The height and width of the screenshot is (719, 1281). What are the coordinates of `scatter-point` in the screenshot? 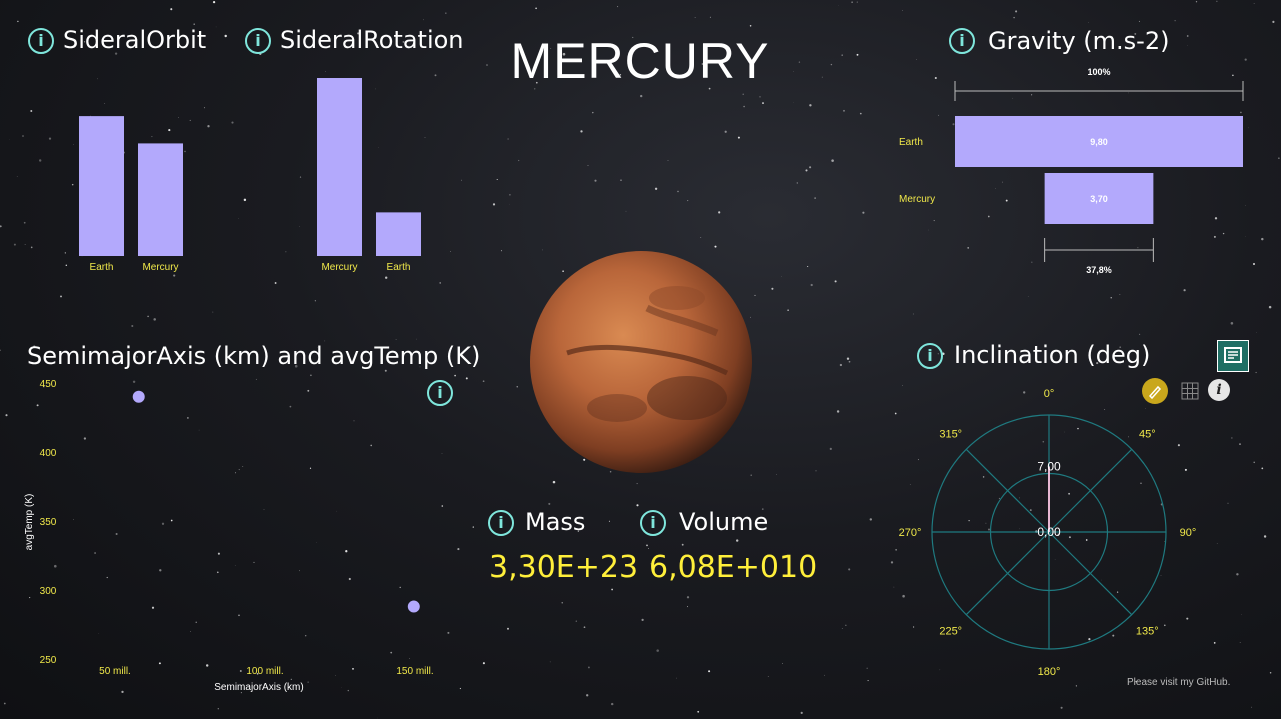 It's located at (413, 606).